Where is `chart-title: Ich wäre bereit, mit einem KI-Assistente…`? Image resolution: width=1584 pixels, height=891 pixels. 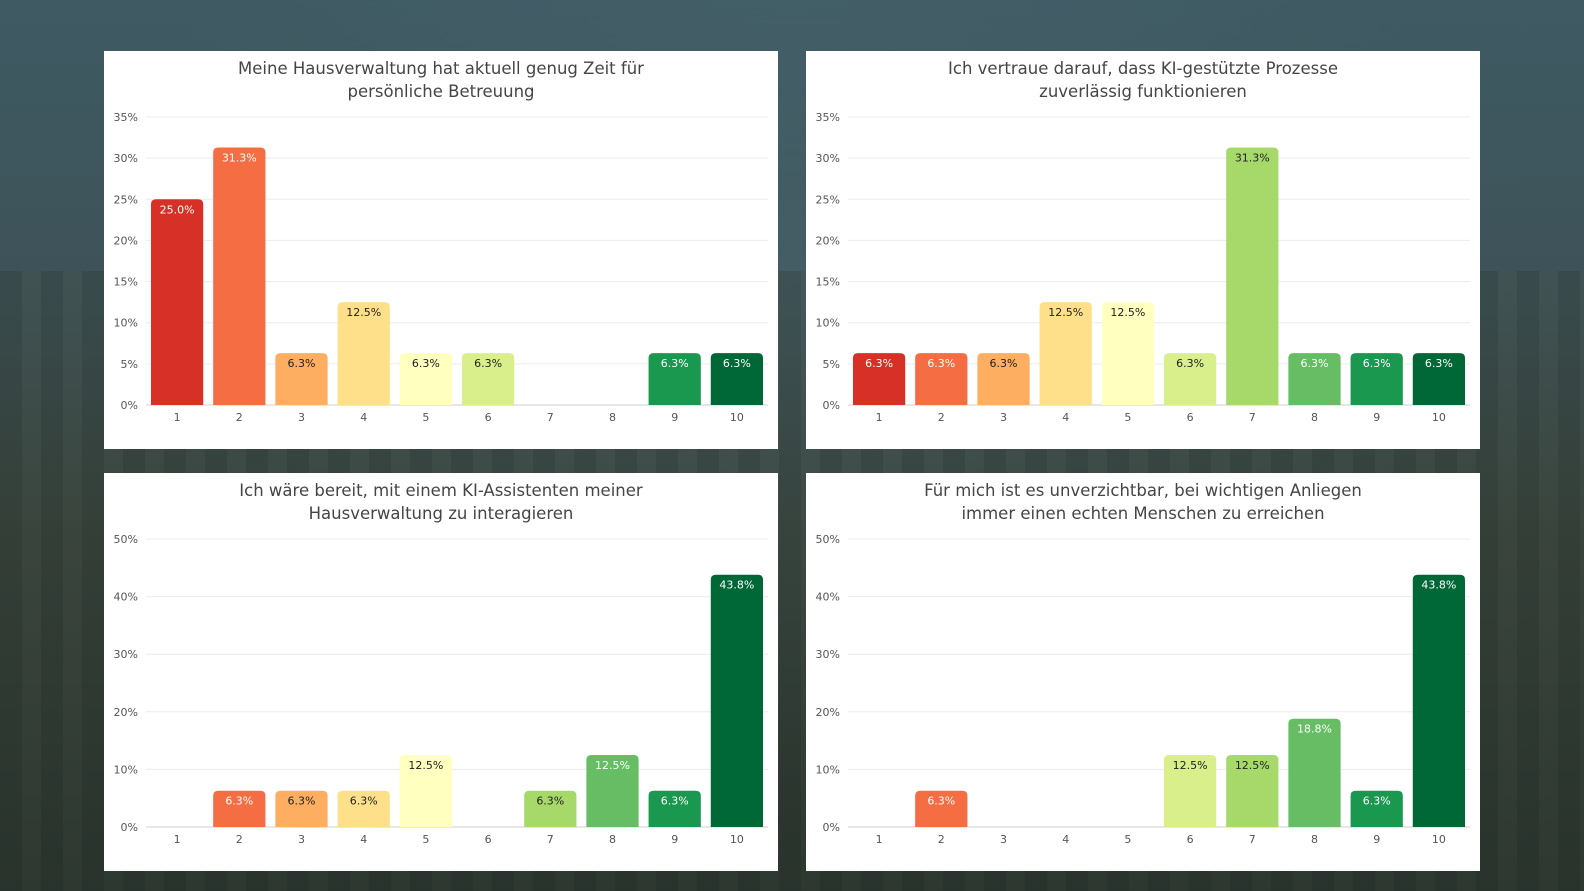 chart-title: Ich wäre bereit, mit einem KI-Assistente… is located at coordinates (441, 502).